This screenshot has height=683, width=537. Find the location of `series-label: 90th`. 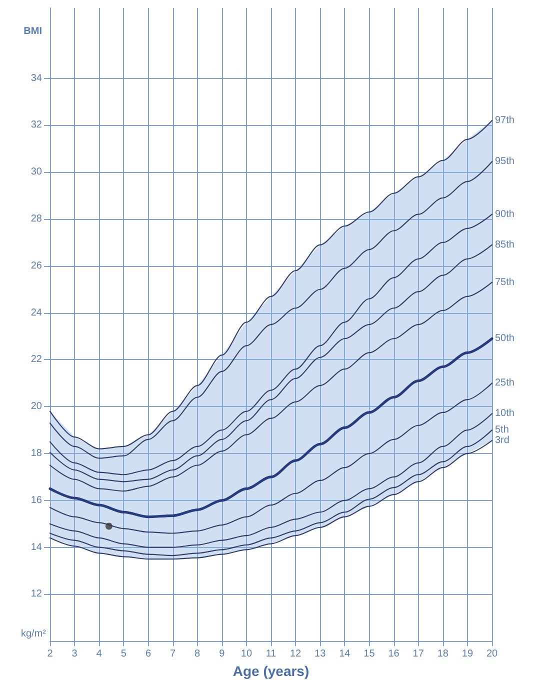

series-label: 90th is located at coordinates (504, 214).